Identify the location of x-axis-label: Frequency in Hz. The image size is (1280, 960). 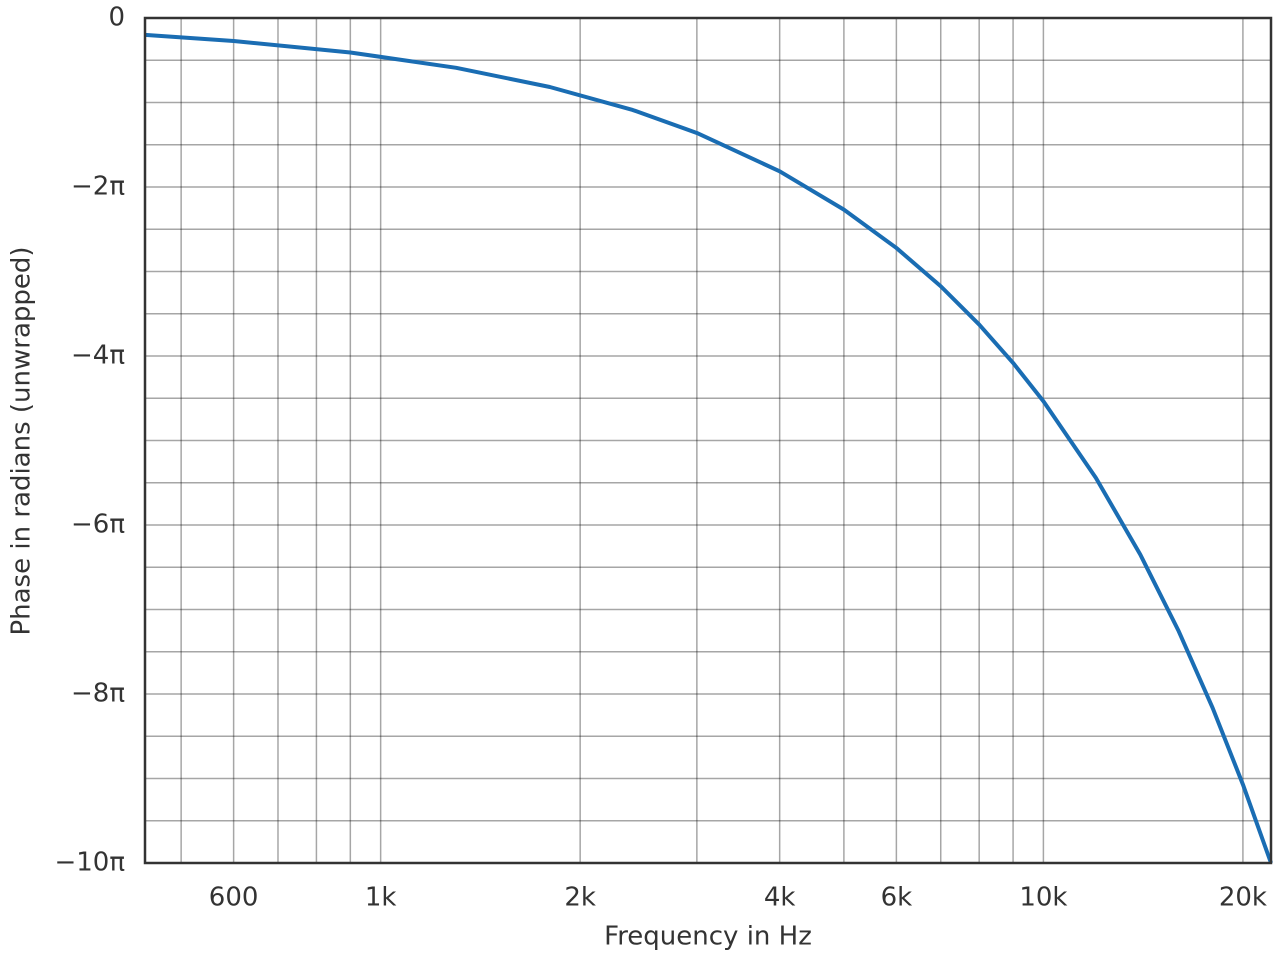
(708, 937).